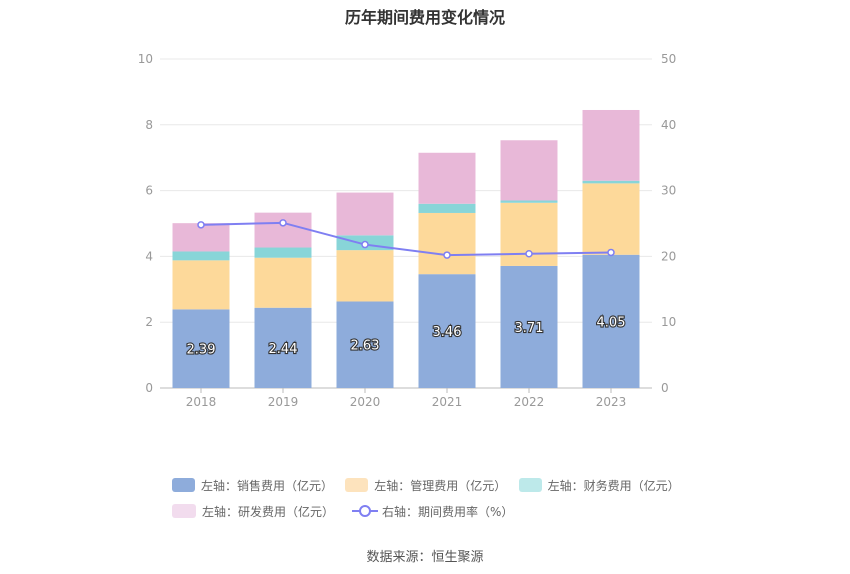  I want to click on right-axis-tick-label: 10, so click(668, 322).